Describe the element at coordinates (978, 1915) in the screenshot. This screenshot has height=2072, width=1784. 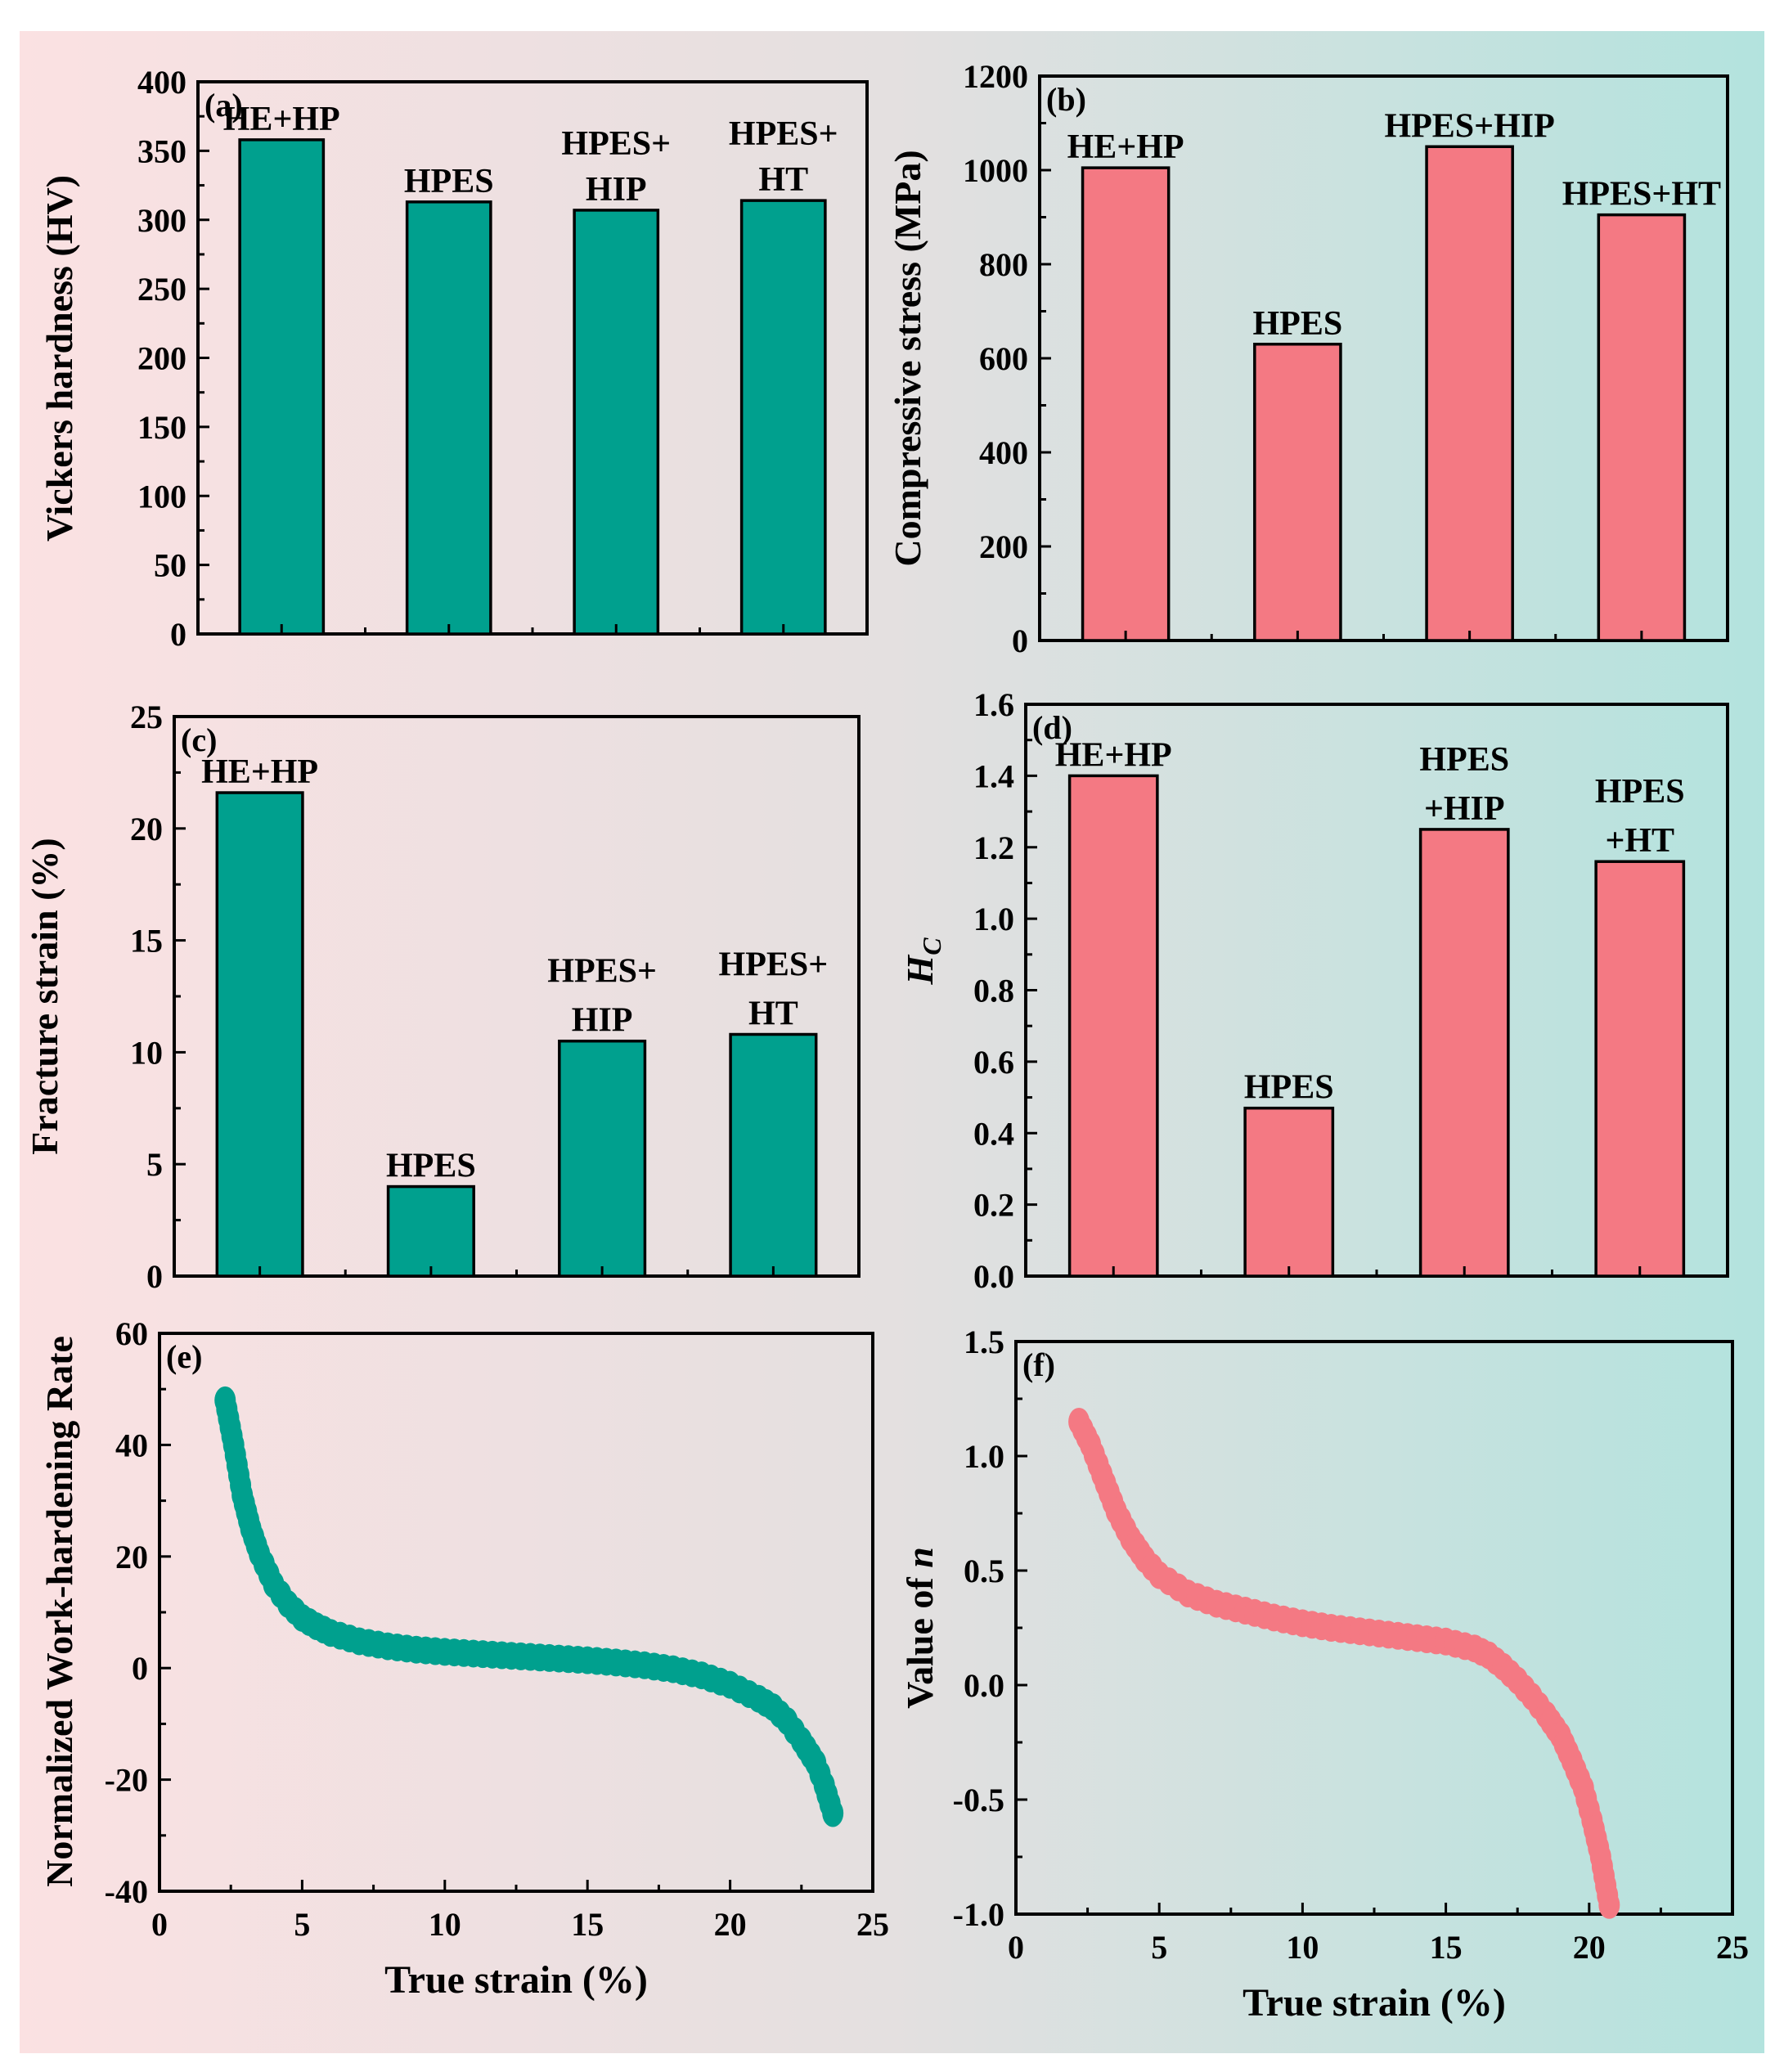
I see `y-tick-label: -1.0` at that location.